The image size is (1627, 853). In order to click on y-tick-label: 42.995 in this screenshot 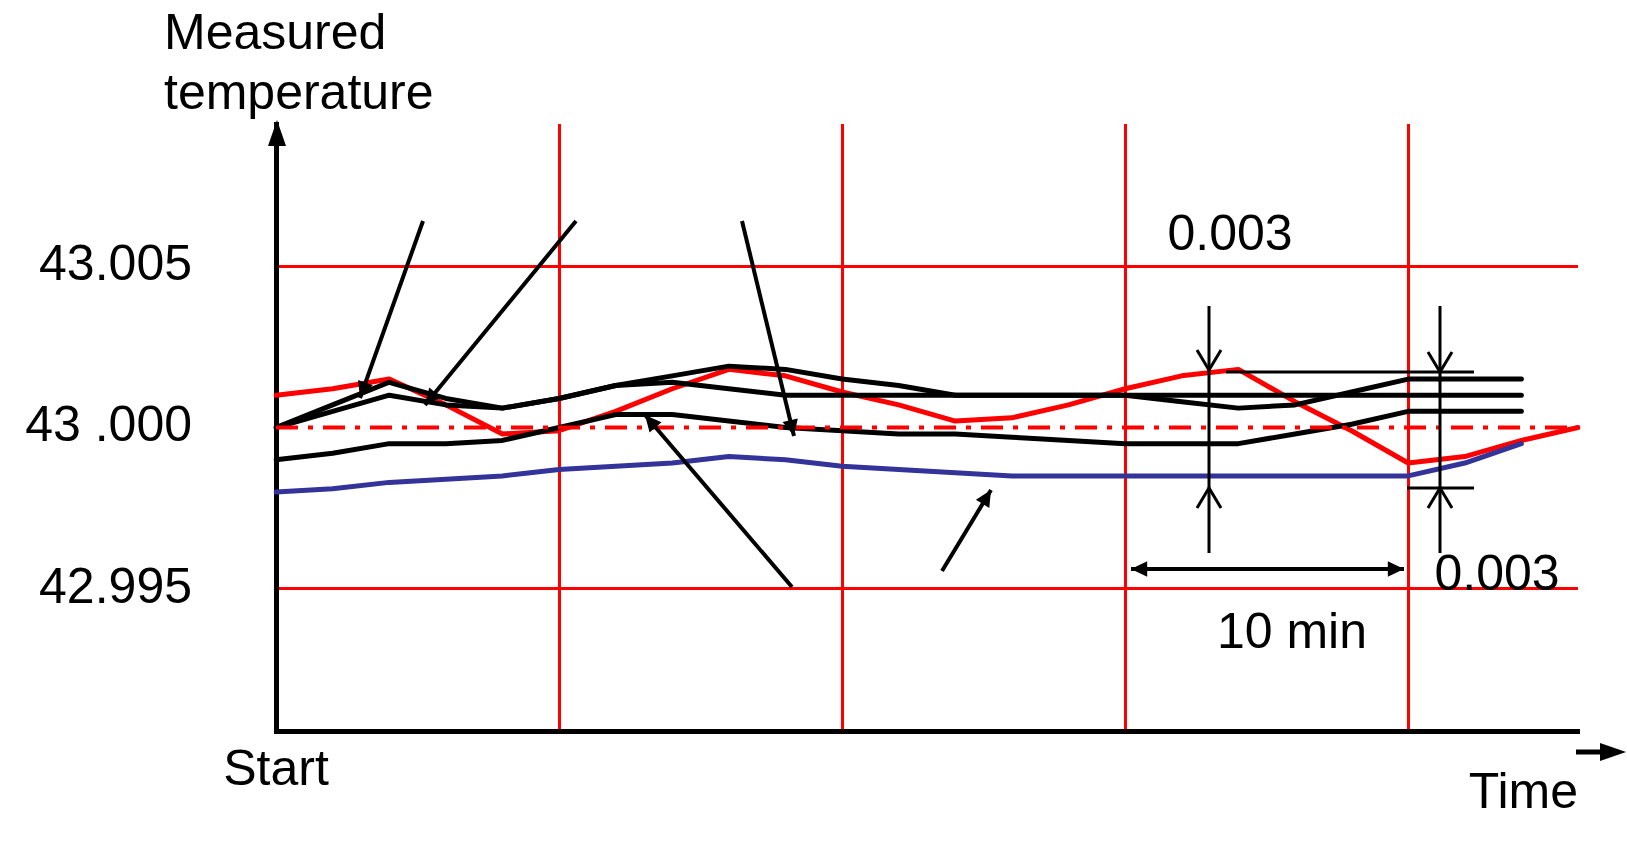, I will do `click(115, 585)`.